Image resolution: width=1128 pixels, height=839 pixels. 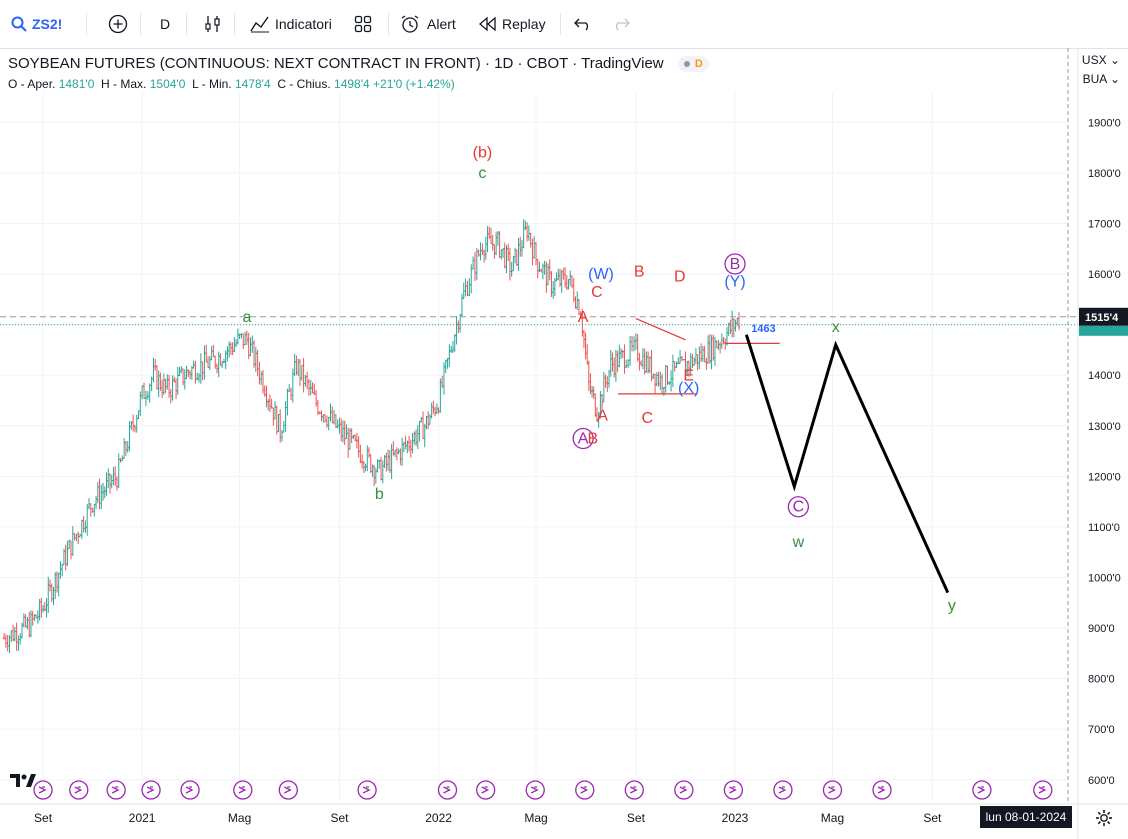 What do you see at coordinates (1101, 79) in the screenshot?
I see `unit-selector: BUA ⌄` at bounding box center [1101, 79].